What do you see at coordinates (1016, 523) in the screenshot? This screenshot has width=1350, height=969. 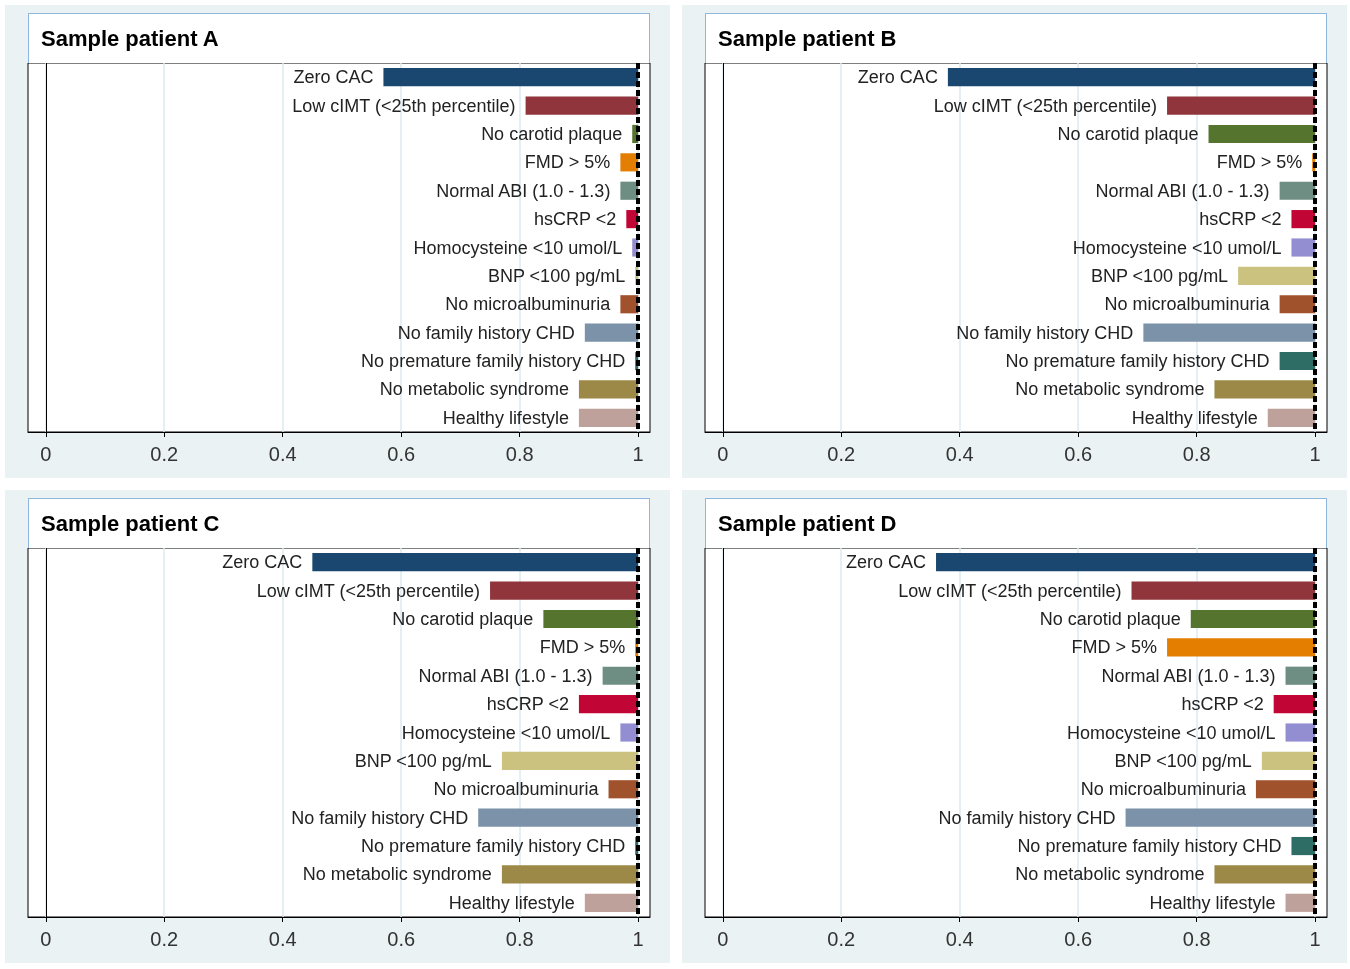 I see `chart-title: Sample patient D` at bounding box center [1016, 523].